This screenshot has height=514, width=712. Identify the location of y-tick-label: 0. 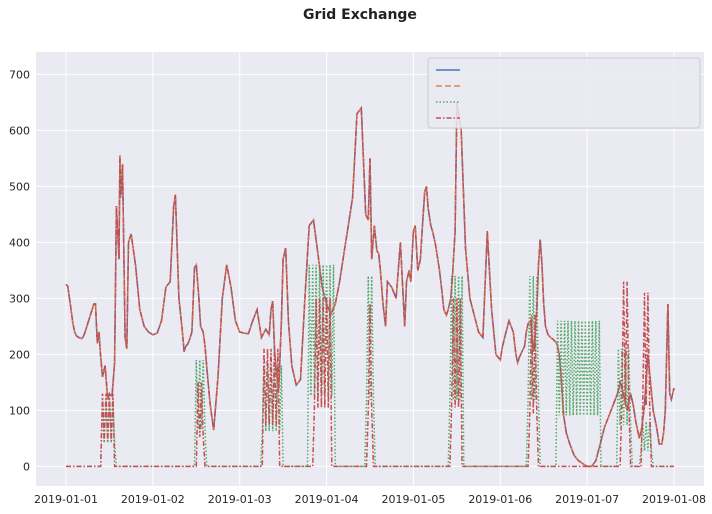
(26, 466).